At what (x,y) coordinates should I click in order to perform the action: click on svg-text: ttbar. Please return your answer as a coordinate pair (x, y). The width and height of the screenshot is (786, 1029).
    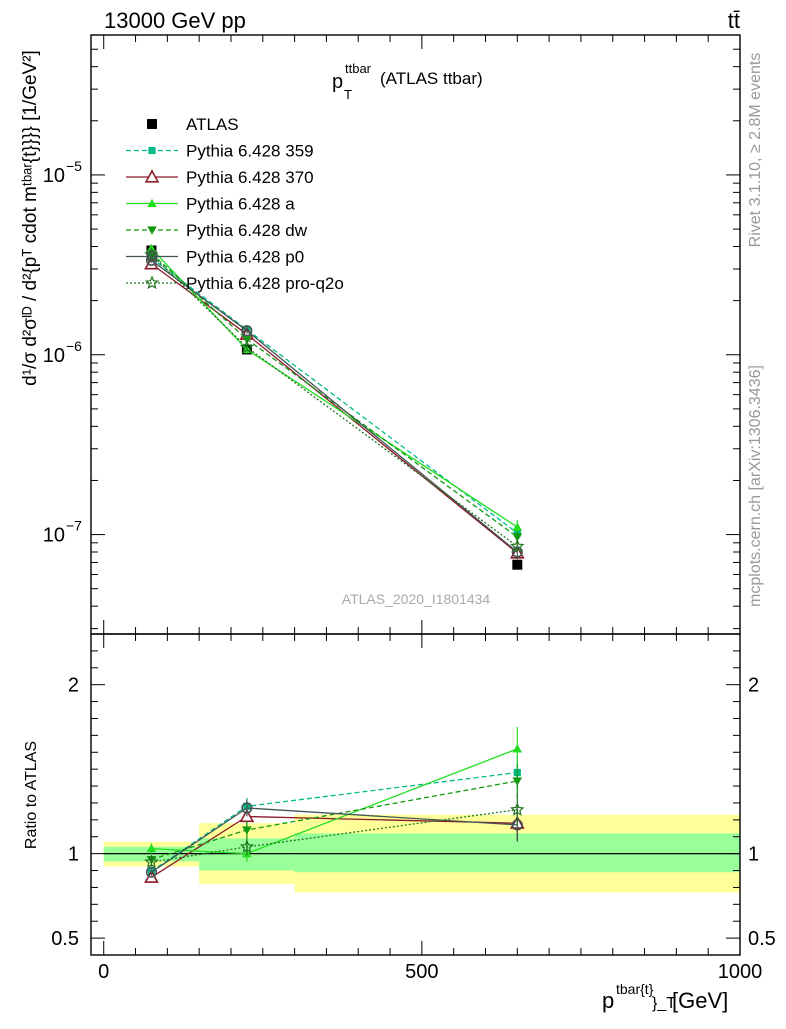
    Looking at the image, I should click on (358, 68).